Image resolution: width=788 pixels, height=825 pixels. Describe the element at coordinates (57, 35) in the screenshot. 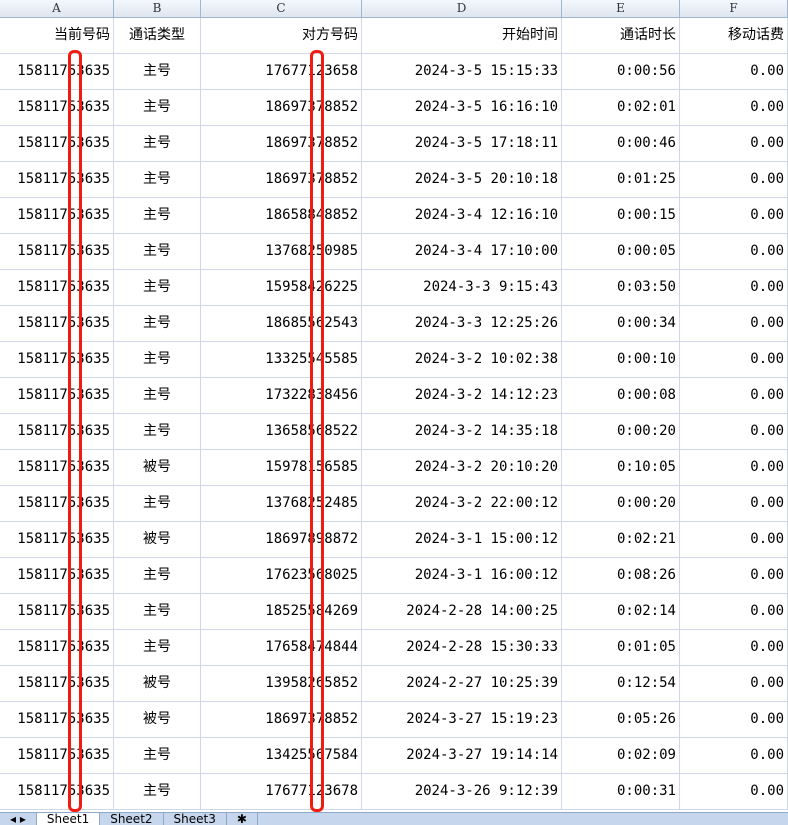

I see `header-cell: 当前号码` at that location.